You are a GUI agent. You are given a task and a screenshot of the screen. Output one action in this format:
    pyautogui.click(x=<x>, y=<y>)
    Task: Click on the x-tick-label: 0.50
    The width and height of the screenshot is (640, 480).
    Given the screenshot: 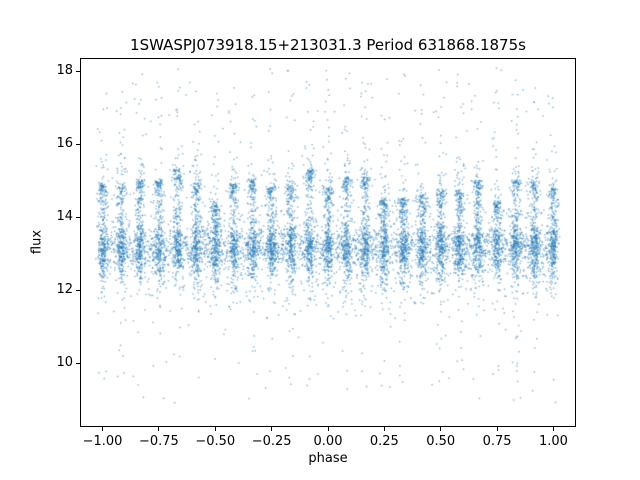 What is the action you would take?
    pyautogui.click(x=441, y=441)
    